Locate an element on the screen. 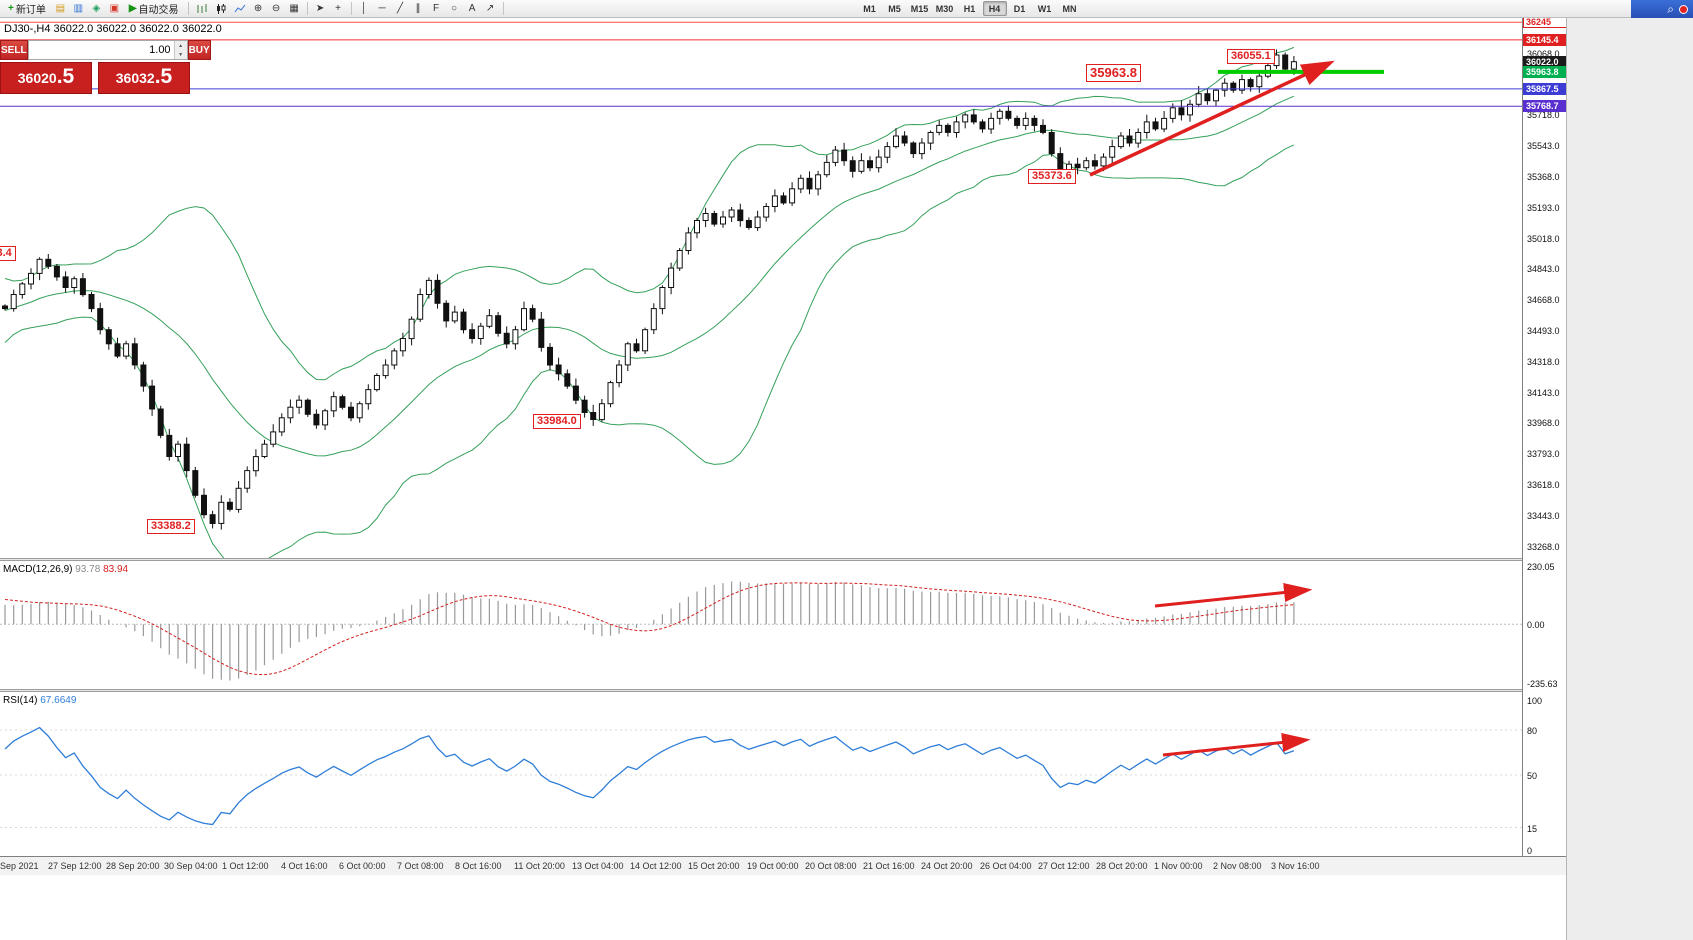 This screenshot has width=1693, height=940. horizontal-line-icon: ─ is located at coordinates (382, 8).